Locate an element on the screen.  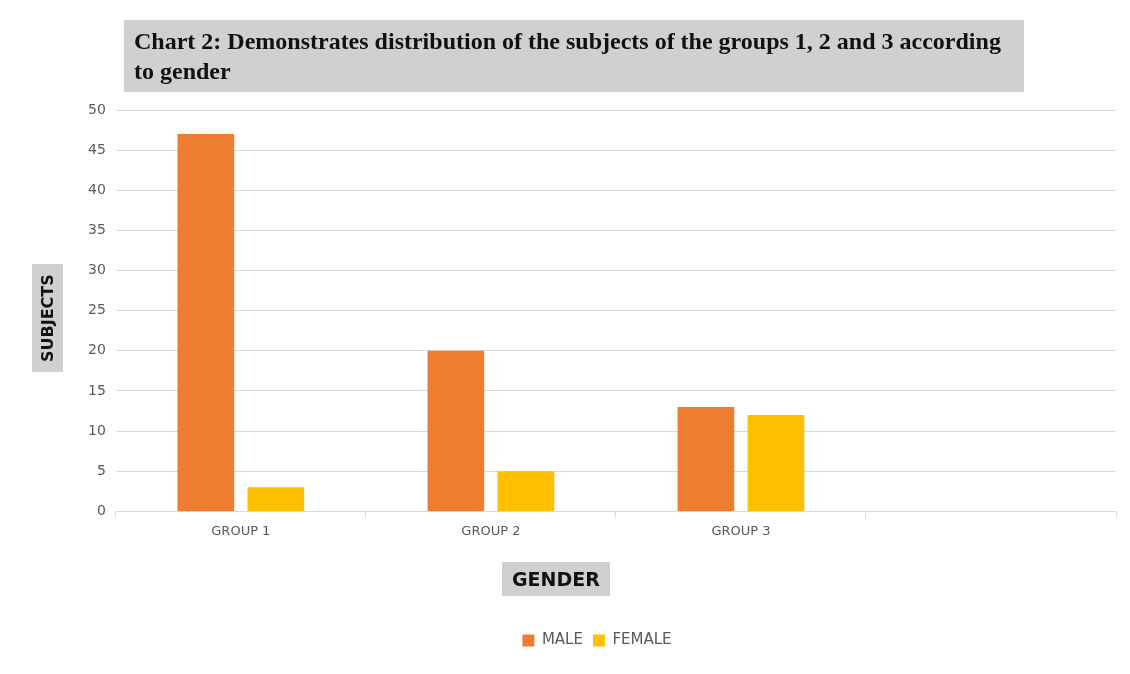
x-tick-label: GROUP 1 is located at coordinates (241, 530).